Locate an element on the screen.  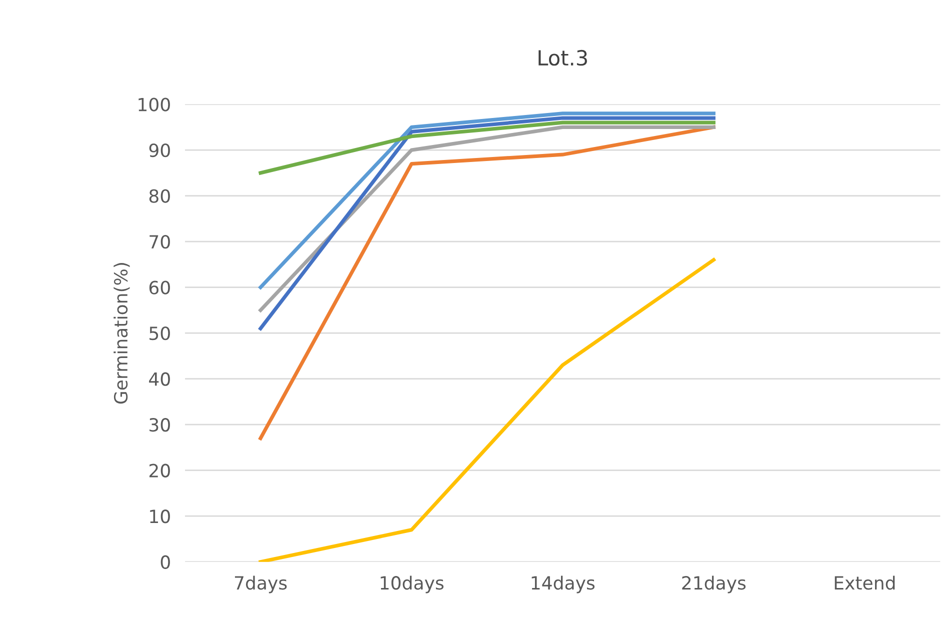
x-tick-label: 10days is located at coordinates (412, 585).